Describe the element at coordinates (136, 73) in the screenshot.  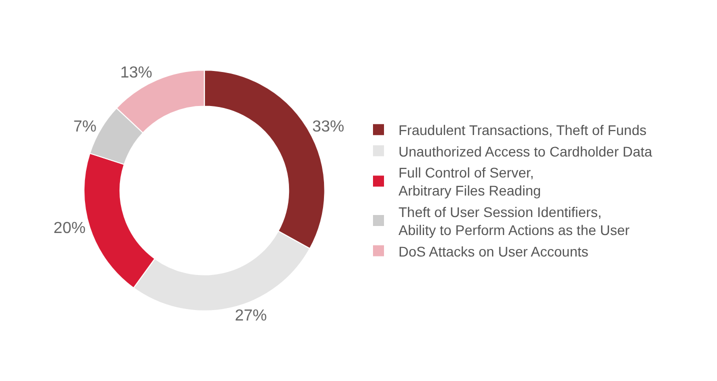
I see `data-label: 13%` at that location.